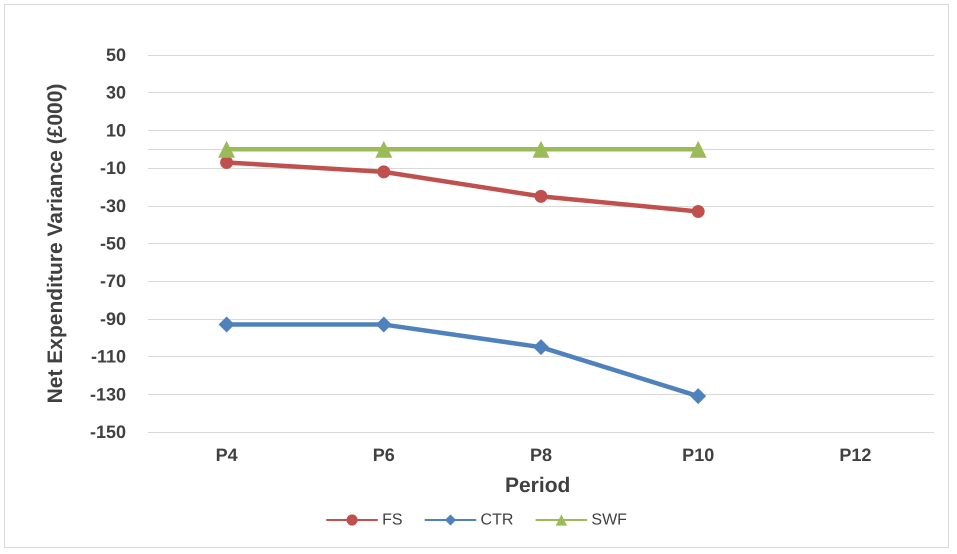 Image resolution: width=957 pixels, height=554 pixels. I want to click on x-axis-title: Period, so click(537, 485).